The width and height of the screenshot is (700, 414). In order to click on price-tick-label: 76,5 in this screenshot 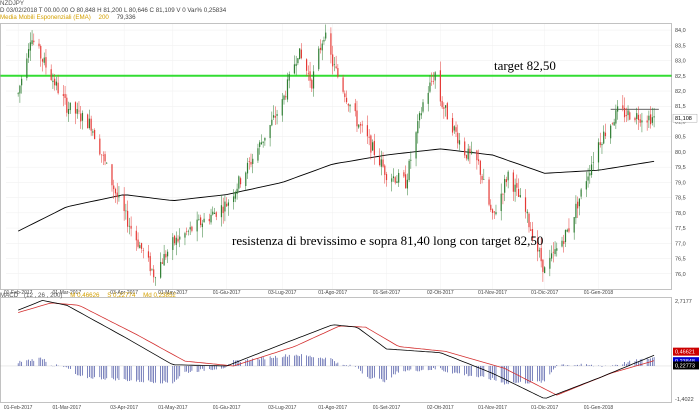, I will do `click(680, 260)`.